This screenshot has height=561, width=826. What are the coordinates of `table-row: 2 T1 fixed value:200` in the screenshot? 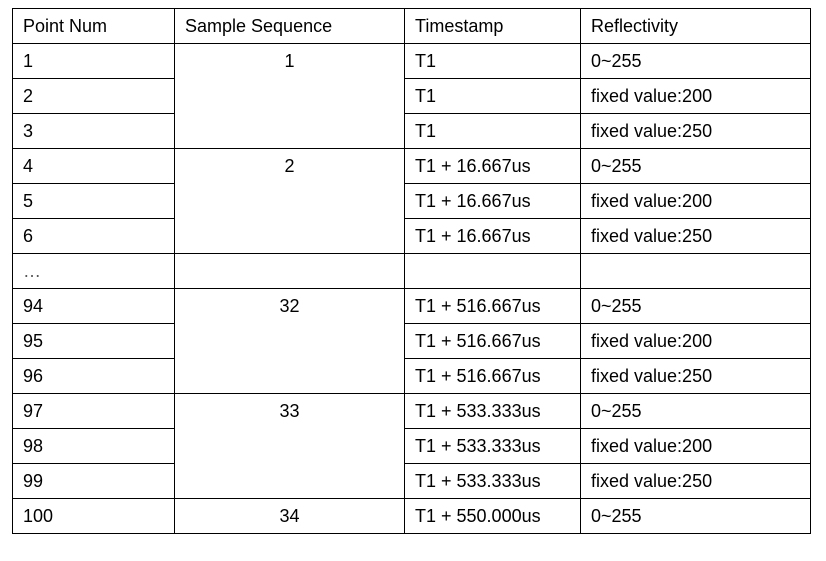 It's located at (411, 96).